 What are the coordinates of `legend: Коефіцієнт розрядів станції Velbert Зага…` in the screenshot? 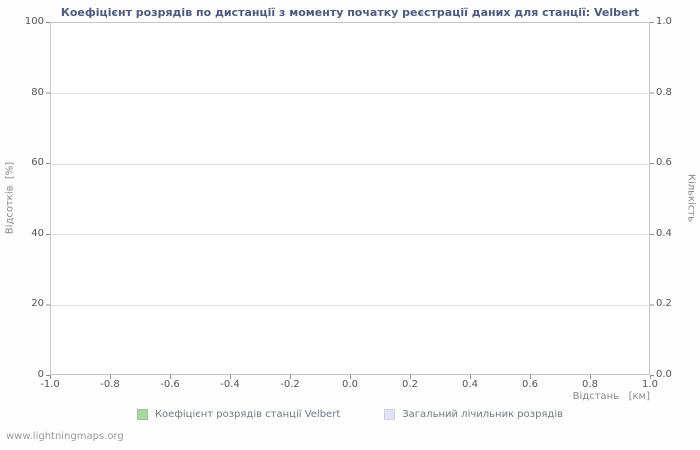 It's located at (350, 414).